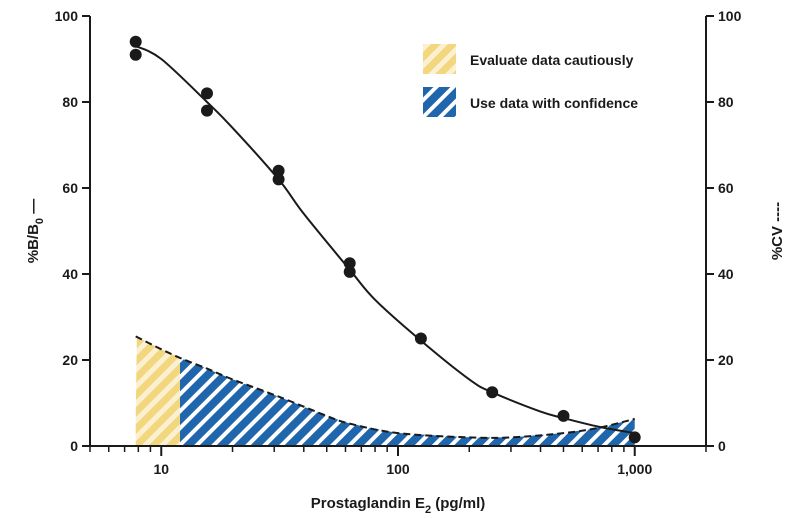 This screenshot has height=518, width=787. What do you see at coordinates (724, 231) in the screenshot?
I see `y2-axis-ticks: 0 20 40 60 80 100` at bounding box center [724, 231].